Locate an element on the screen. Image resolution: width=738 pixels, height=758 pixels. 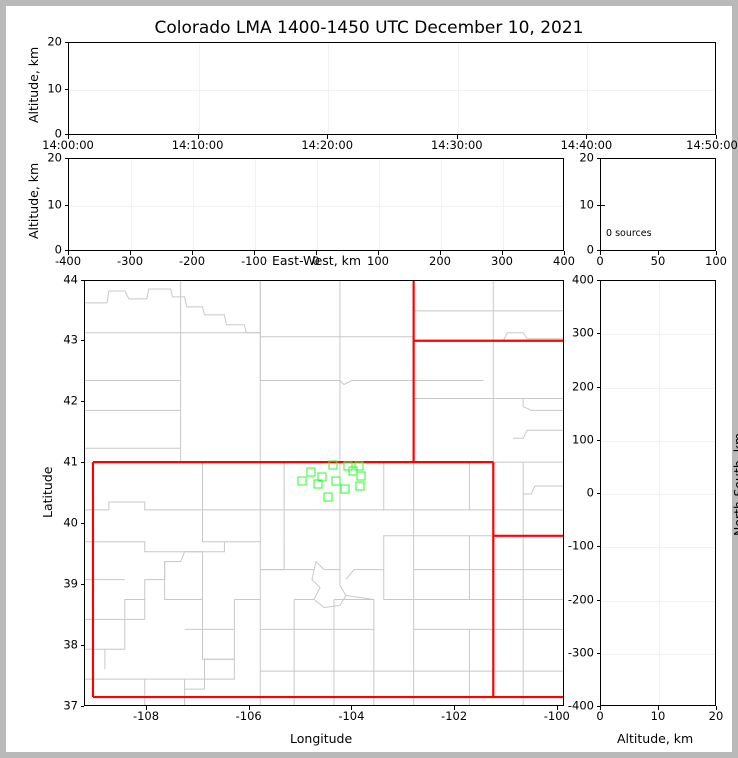
ytick-label: 43 is located at coordinates (70, 339).